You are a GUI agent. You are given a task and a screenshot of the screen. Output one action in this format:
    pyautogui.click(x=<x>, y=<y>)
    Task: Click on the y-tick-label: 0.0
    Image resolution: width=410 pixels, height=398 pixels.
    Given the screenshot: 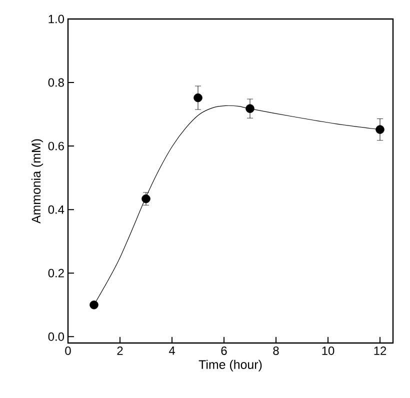 What is the action you would take?
    pyautogui.click(x=56, y=336)
    